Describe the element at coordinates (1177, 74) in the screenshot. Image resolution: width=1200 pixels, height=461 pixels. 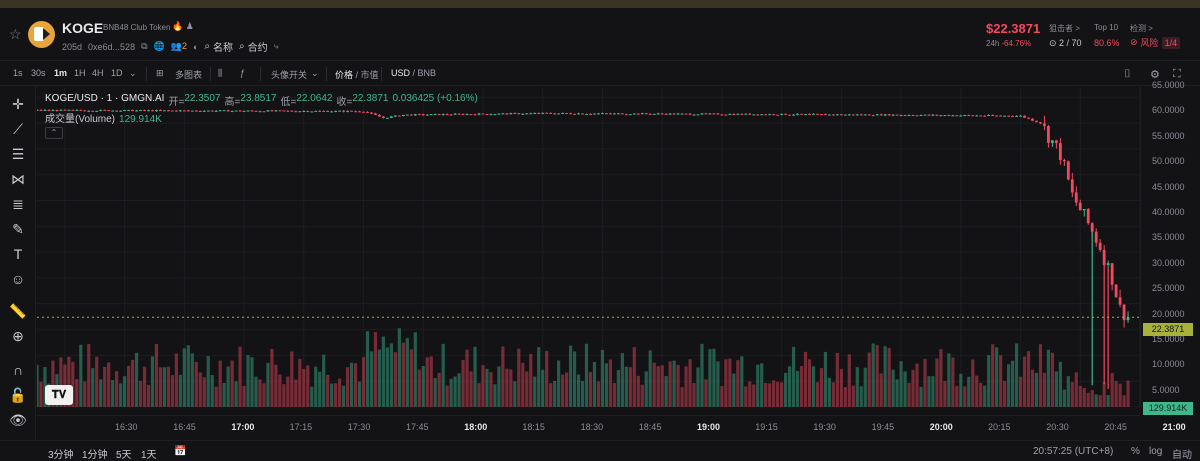
I see `fullscreen-icon: ⛶` at that location.